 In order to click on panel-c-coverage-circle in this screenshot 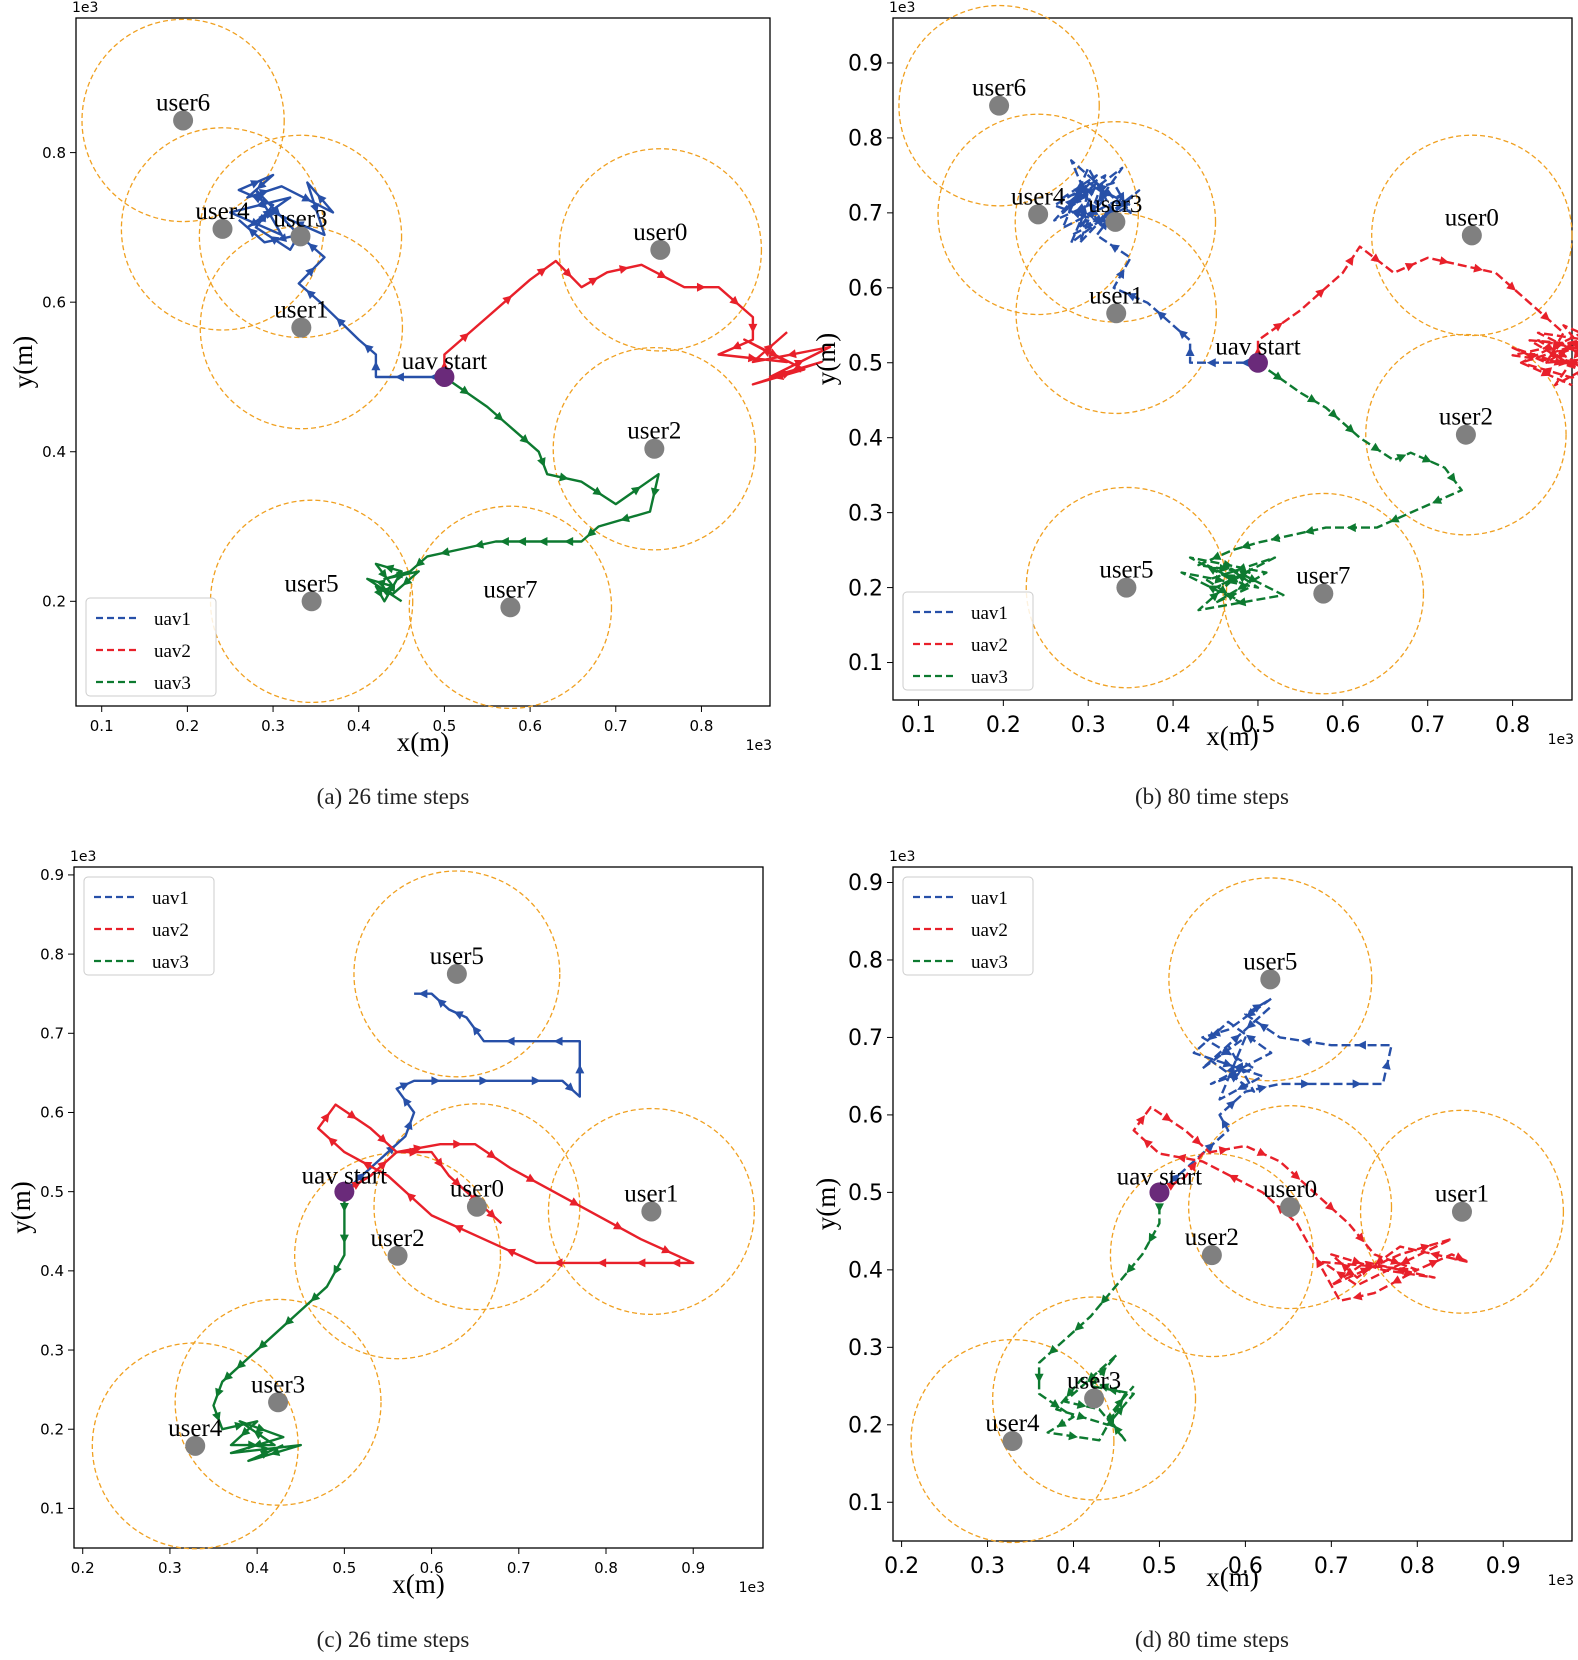, I will do `click(651, 1211)`.